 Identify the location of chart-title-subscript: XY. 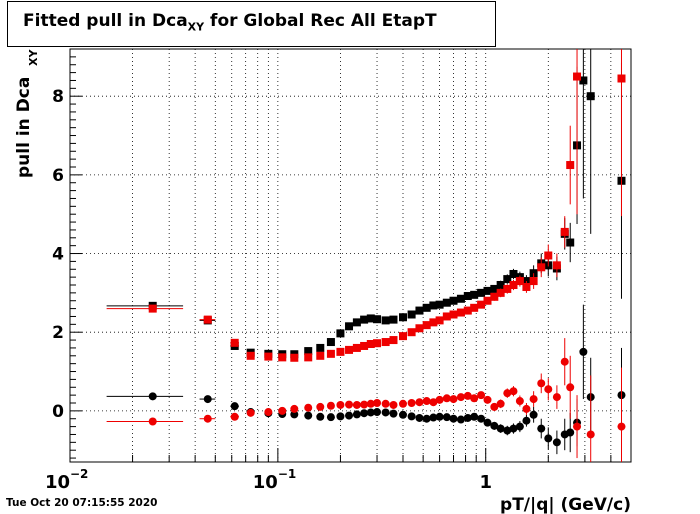
(196, 27).